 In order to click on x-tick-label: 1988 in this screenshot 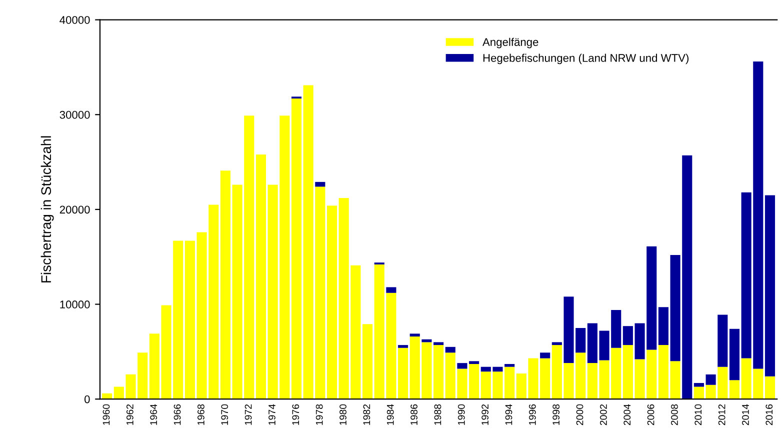, I will do `click(438, 414)`.